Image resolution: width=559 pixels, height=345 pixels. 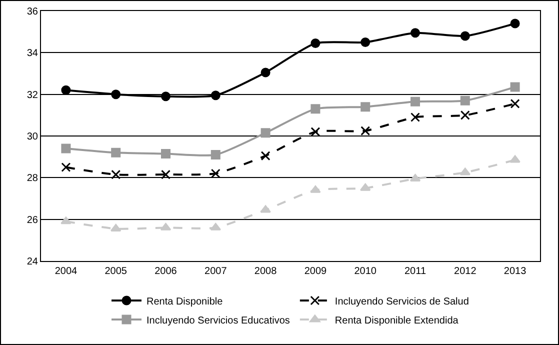 What do you see at coordinates (116, 271) in the screenshot?
I see `x-tick-label: 2005` at bounding box center [116, 271].